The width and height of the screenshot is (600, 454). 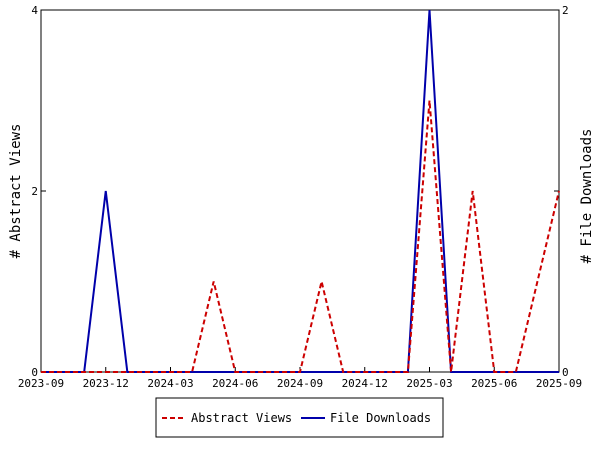 What do you see at coordinates (106, 383) in the screenshot?
I see `x-tick-label: 2023-12` at bounding box center [106, 383].